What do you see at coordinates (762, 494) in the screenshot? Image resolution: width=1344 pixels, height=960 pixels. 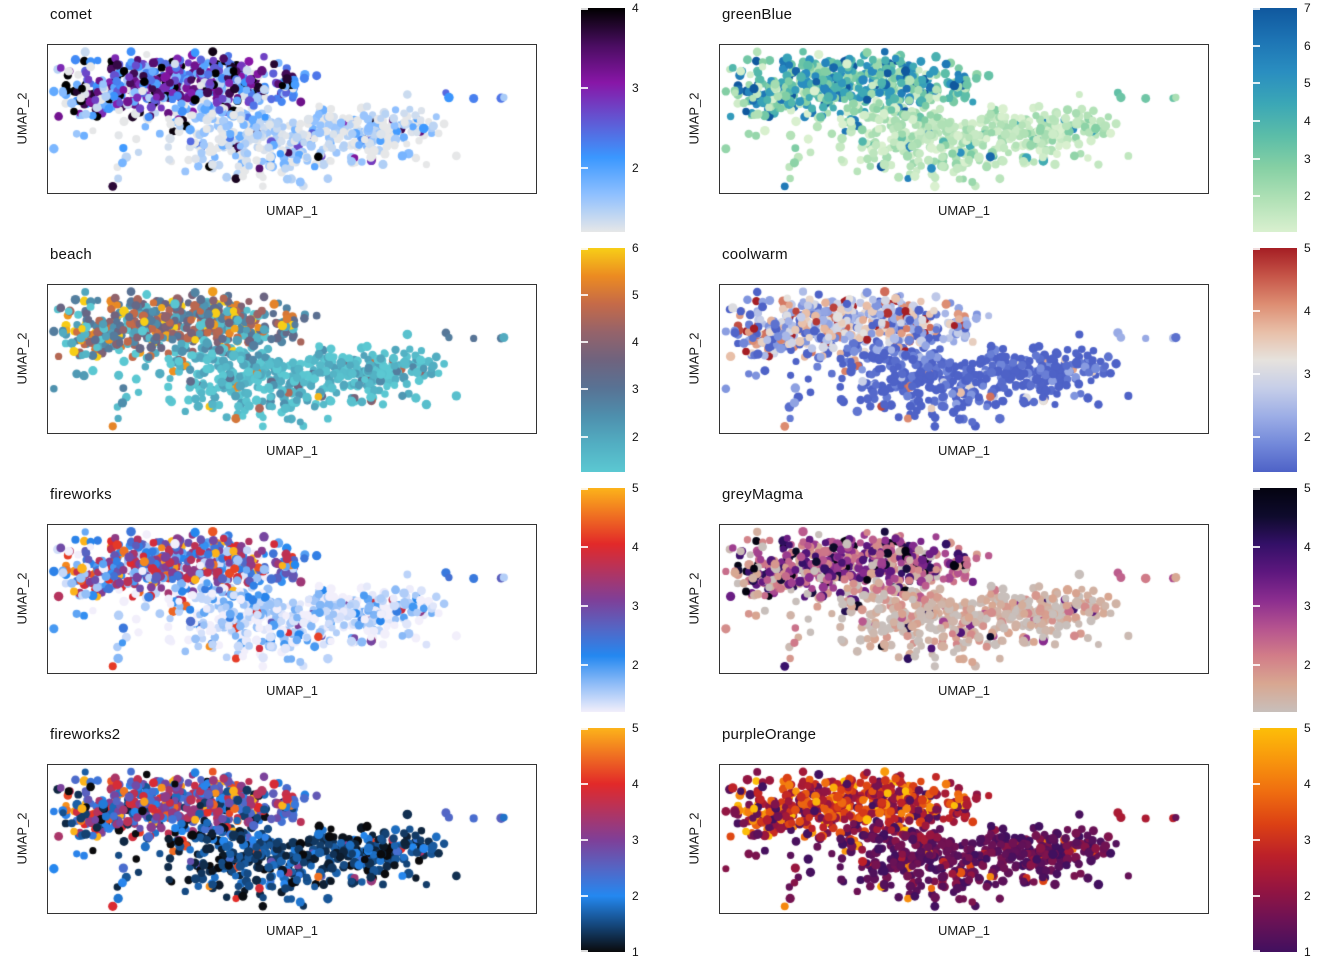 I see `panel-title: greyMagma` at bounding box center [762, 494].